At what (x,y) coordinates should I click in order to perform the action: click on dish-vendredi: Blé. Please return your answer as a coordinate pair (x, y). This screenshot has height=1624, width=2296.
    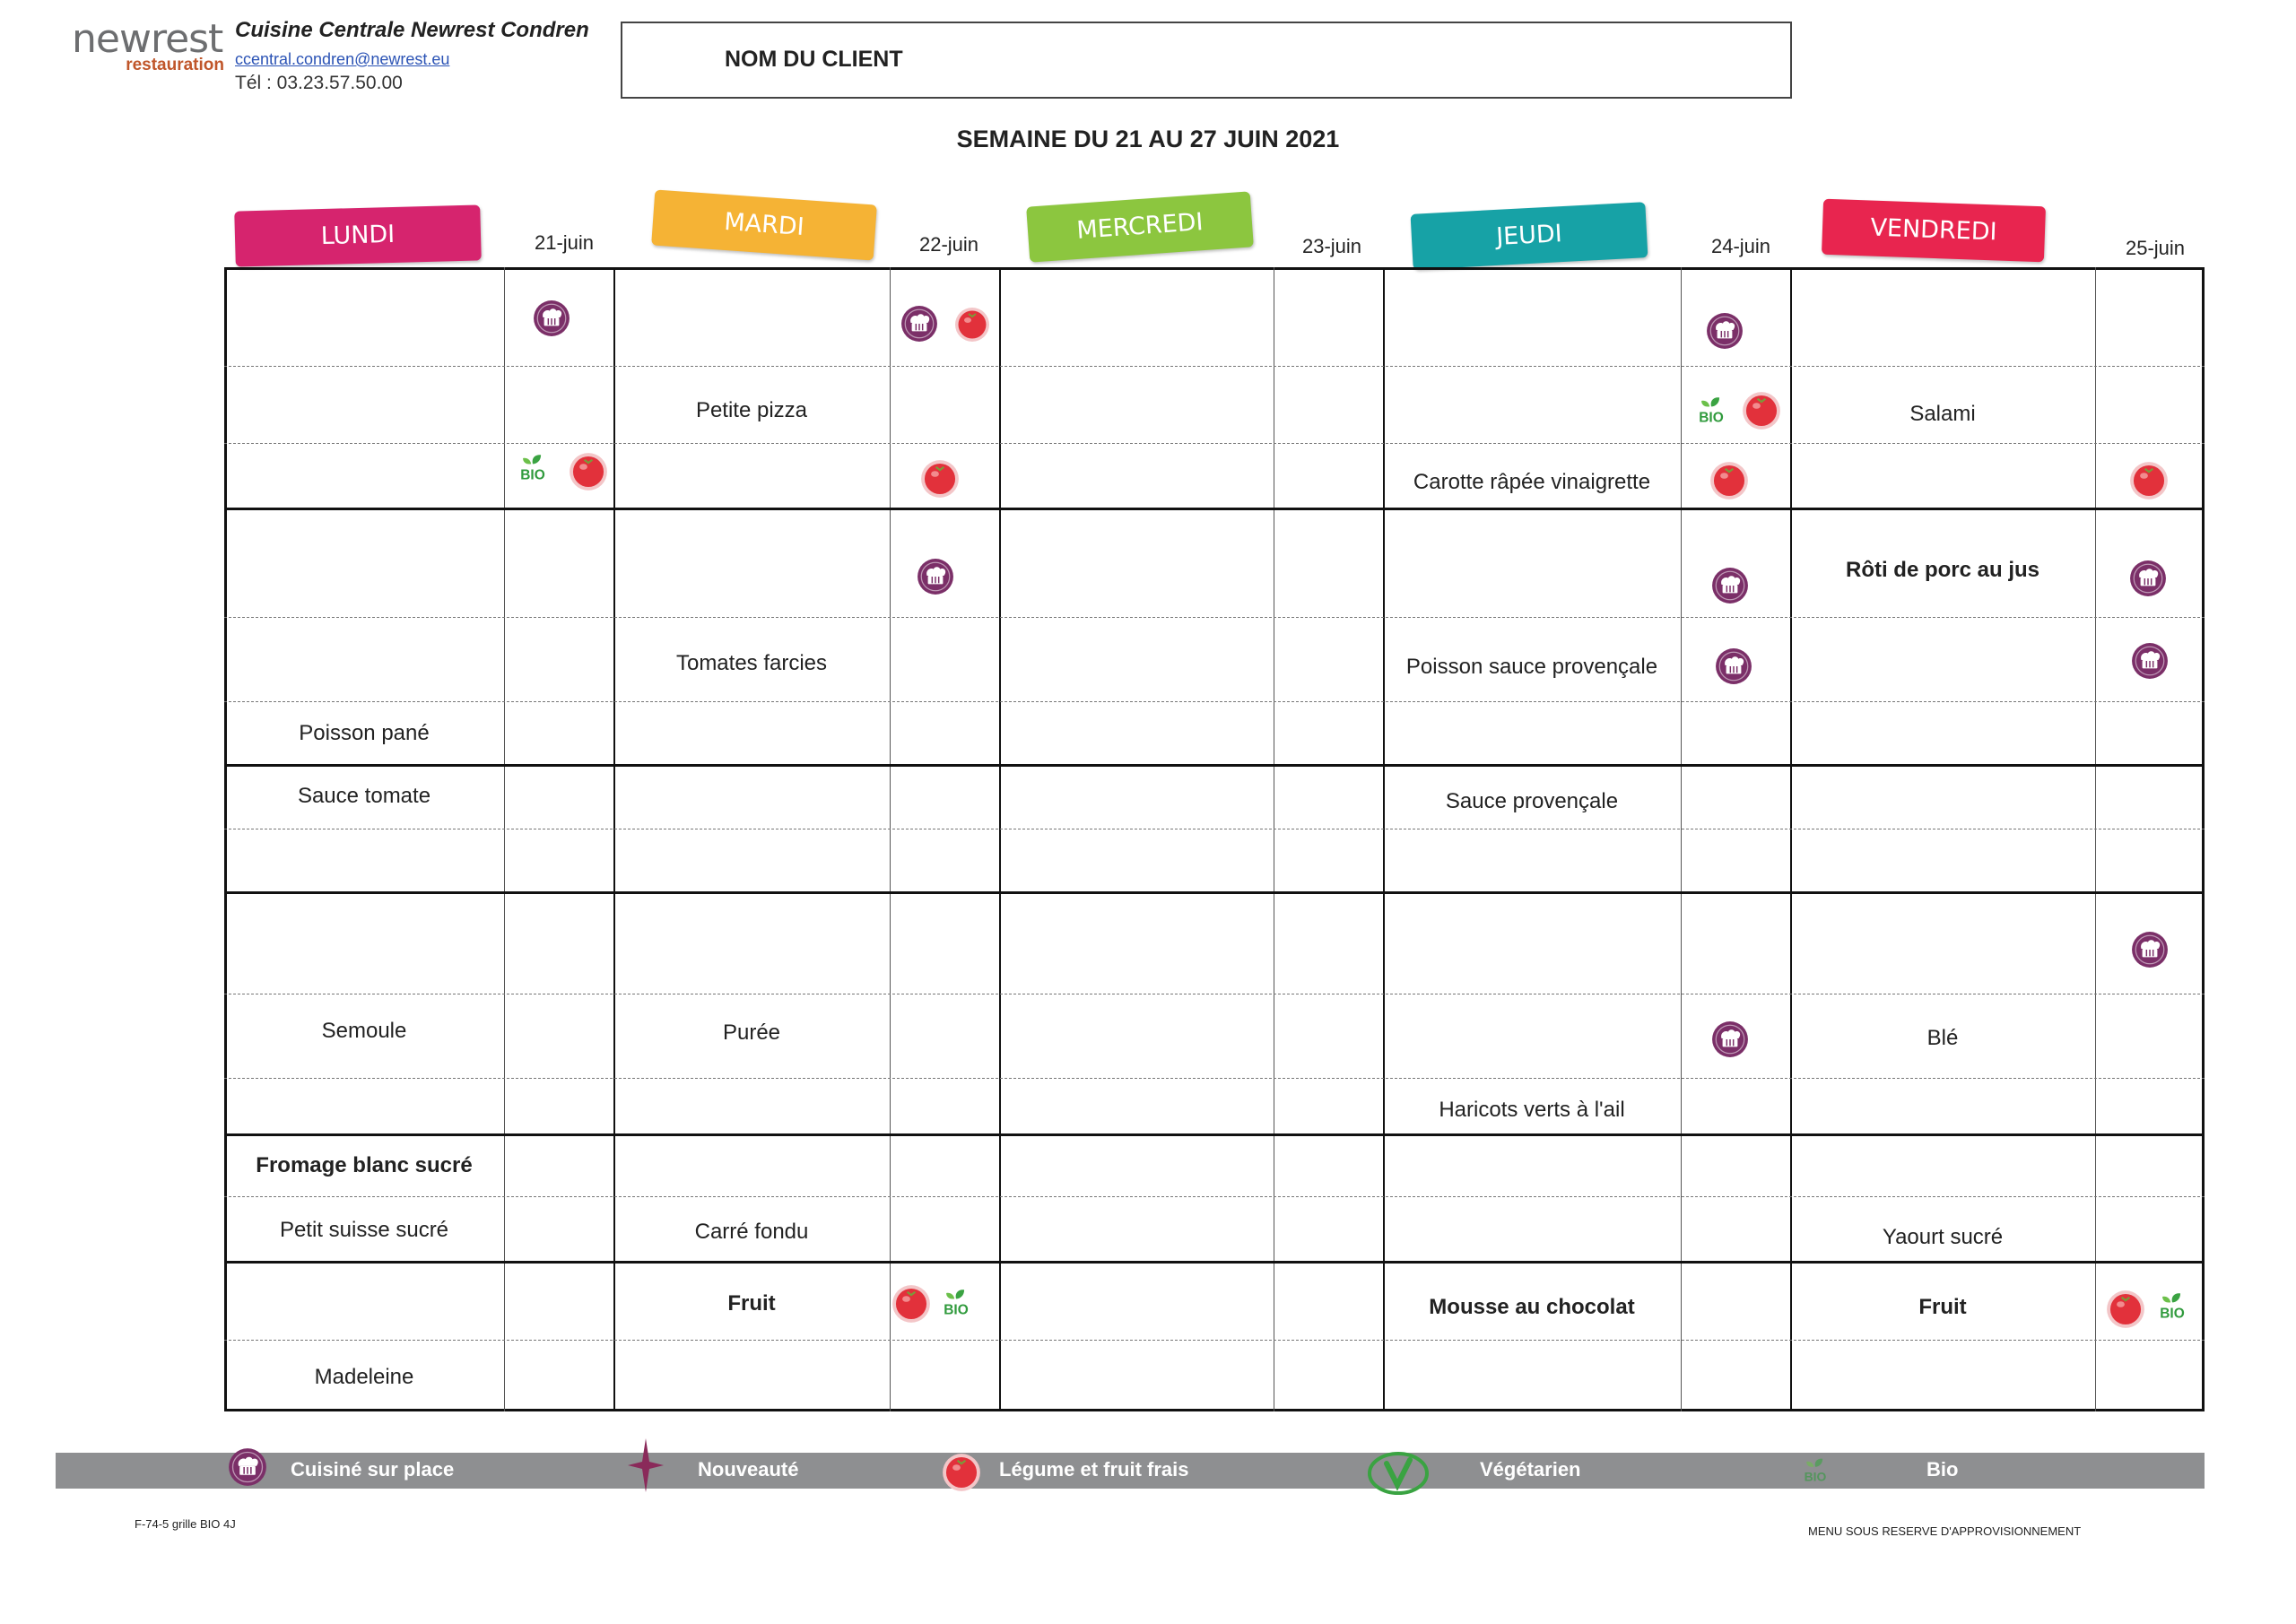
    Looking at the image, I should click on (1942, 1038).